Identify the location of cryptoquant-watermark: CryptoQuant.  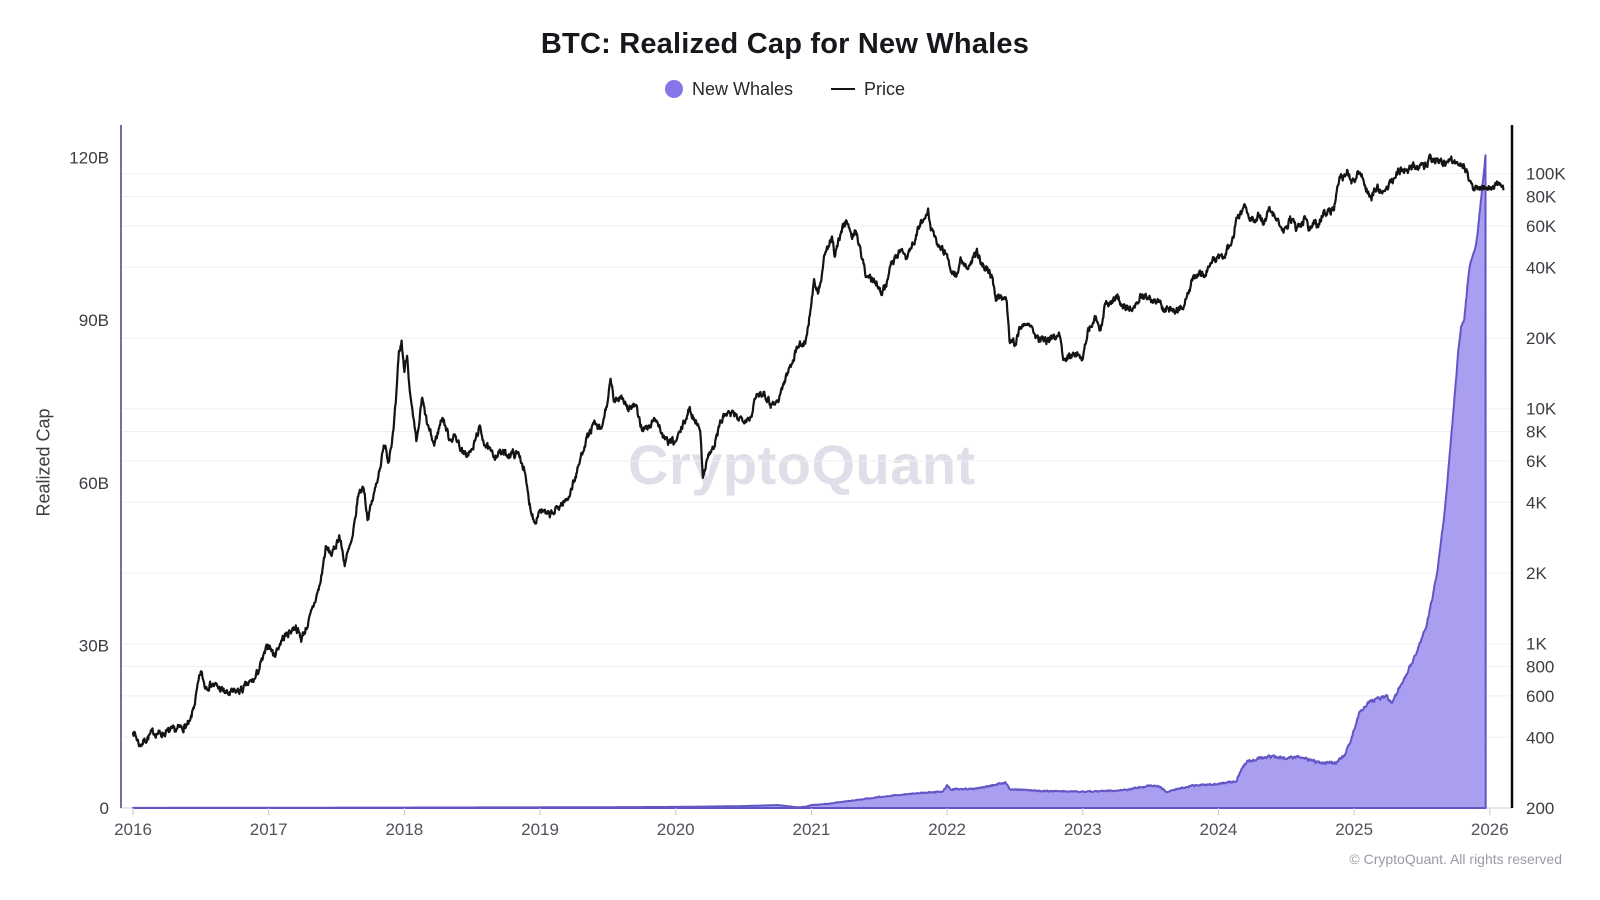
(802, 464).